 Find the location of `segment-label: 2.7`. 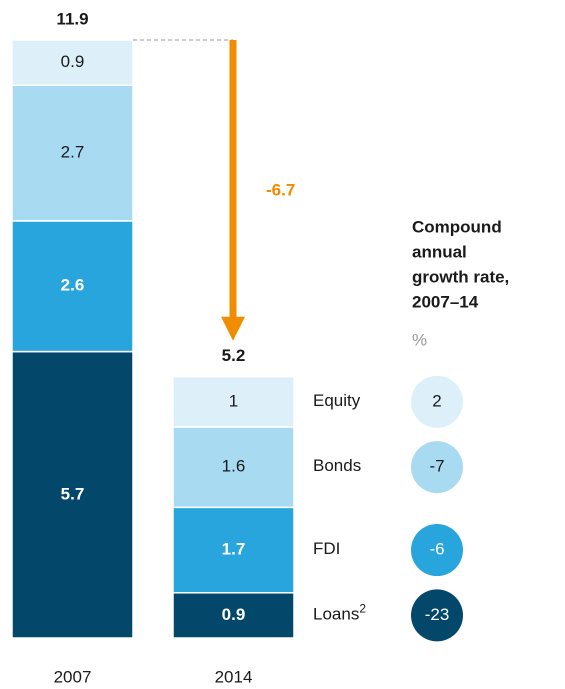

segment-label: 2.7 is located at coordinates (73, 152).